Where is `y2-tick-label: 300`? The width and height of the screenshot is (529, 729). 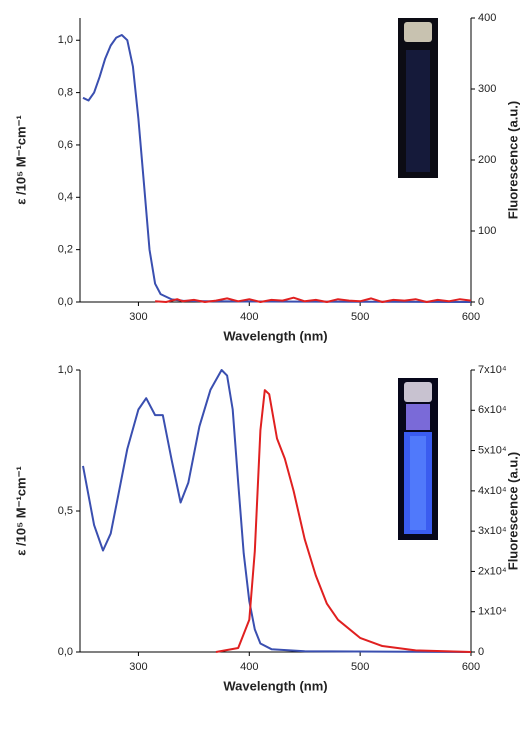
y2-tick-label: 300 is located at coordinates (487, 89).